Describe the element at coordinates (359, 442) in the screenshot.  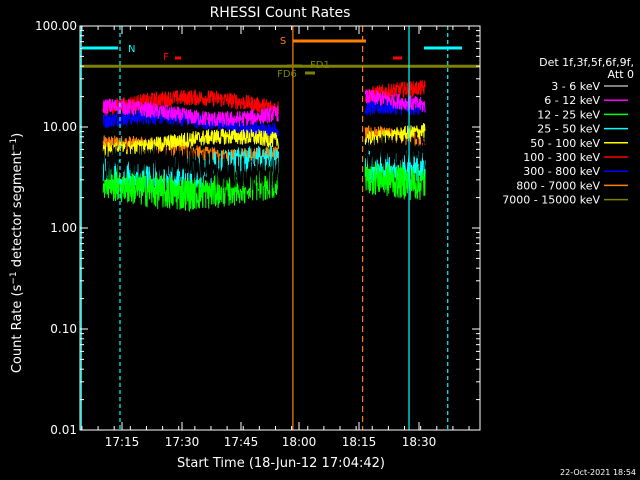
I see `x-tick-label: 18:15` at that location.